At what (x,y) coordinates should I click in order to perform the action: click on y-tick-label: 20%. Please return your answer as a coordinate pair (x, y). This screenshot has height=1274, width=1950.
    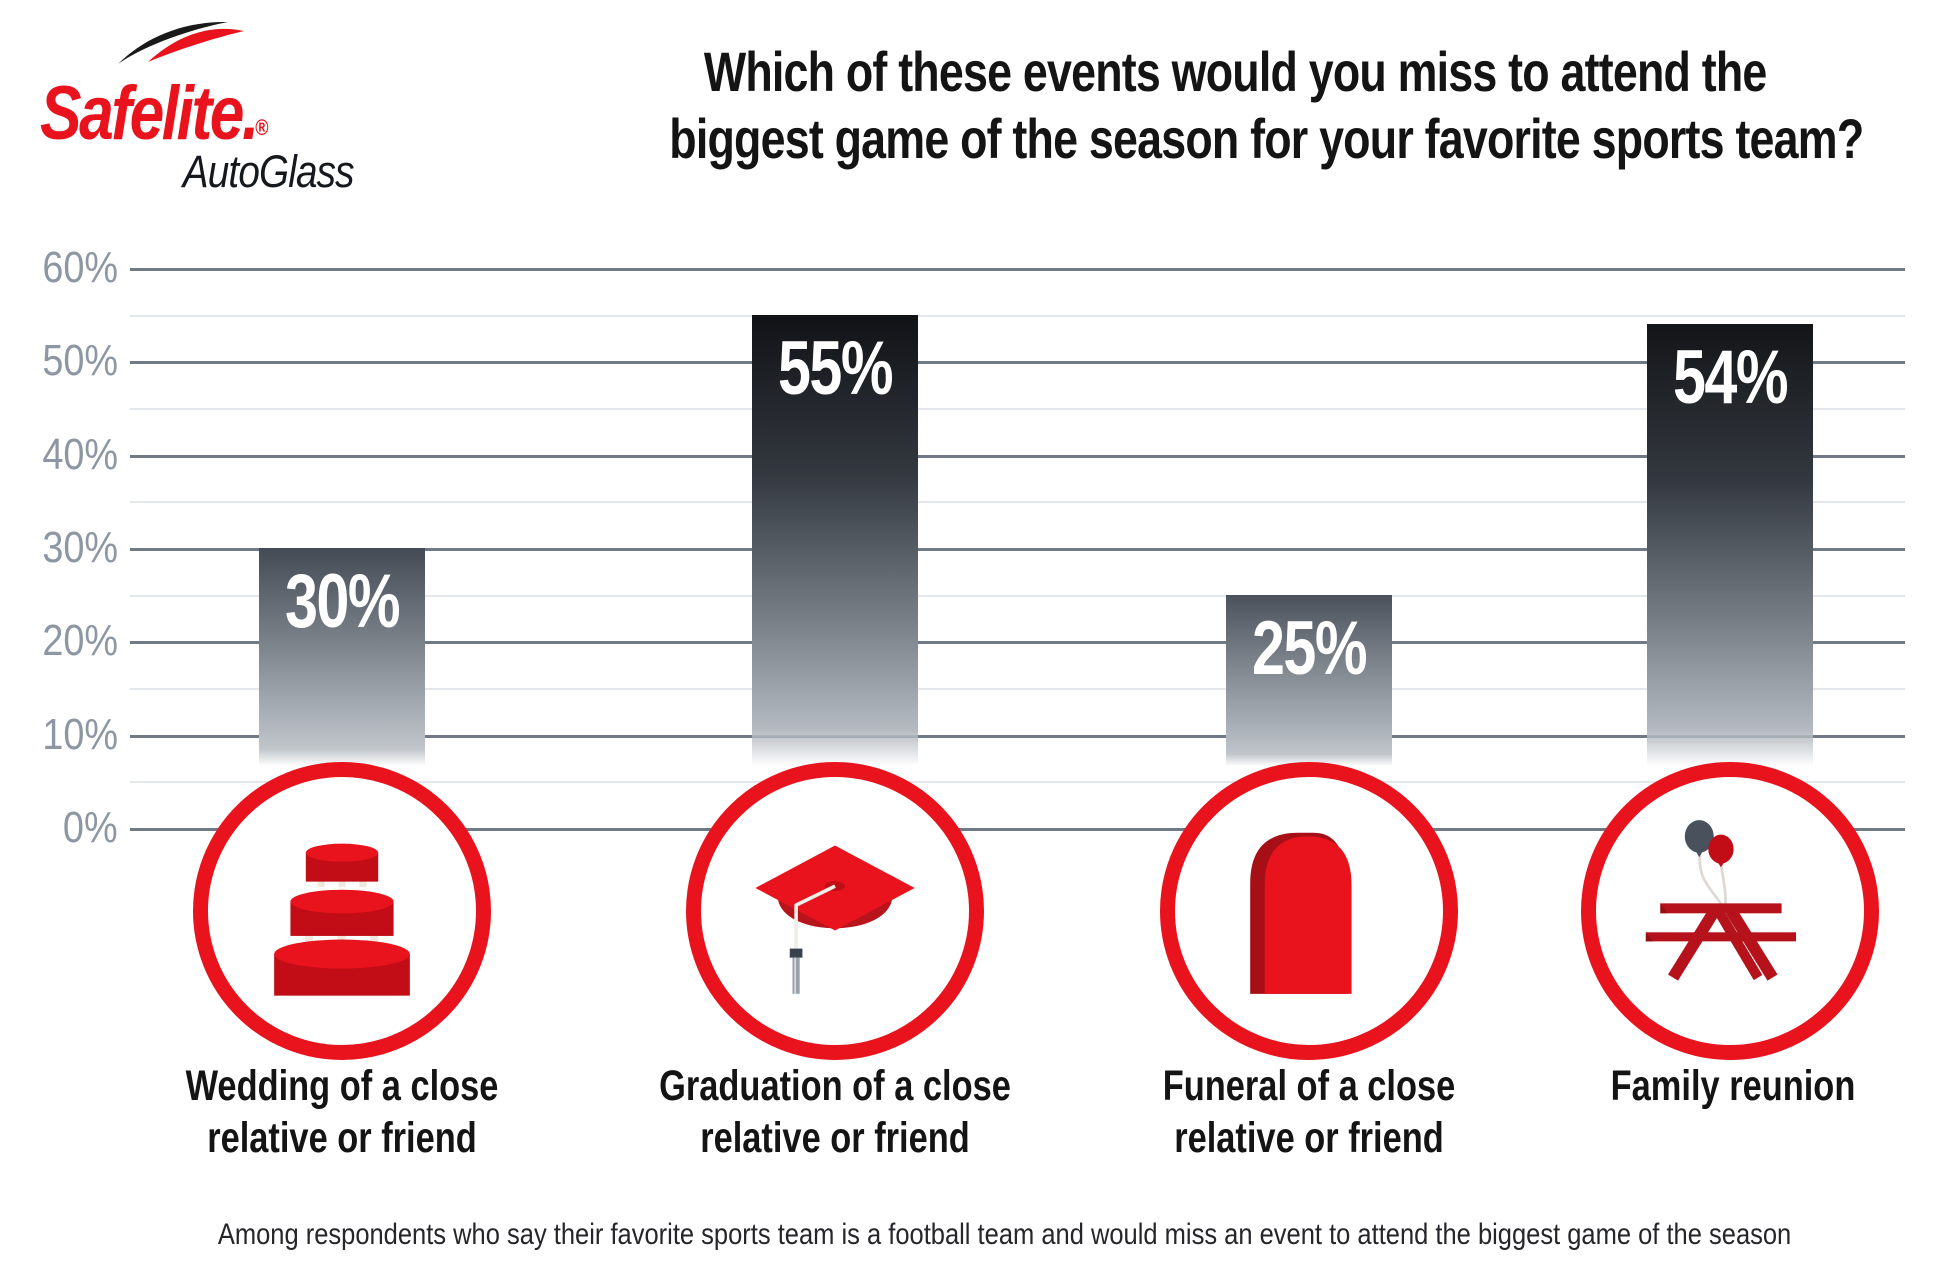
    Looking at the image, I should click on (80, 640).